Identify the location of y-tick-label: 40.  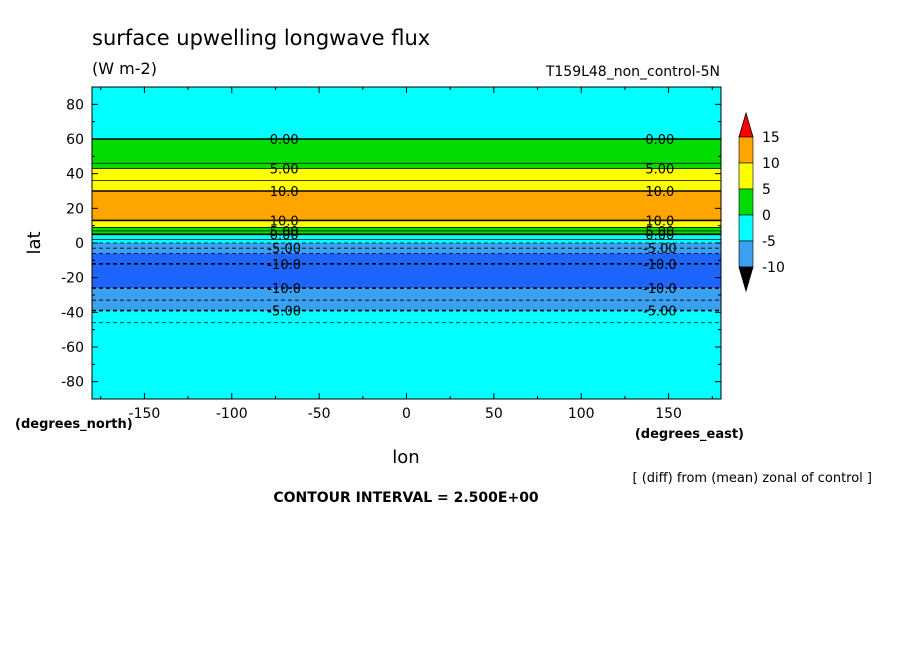
(75, 175).